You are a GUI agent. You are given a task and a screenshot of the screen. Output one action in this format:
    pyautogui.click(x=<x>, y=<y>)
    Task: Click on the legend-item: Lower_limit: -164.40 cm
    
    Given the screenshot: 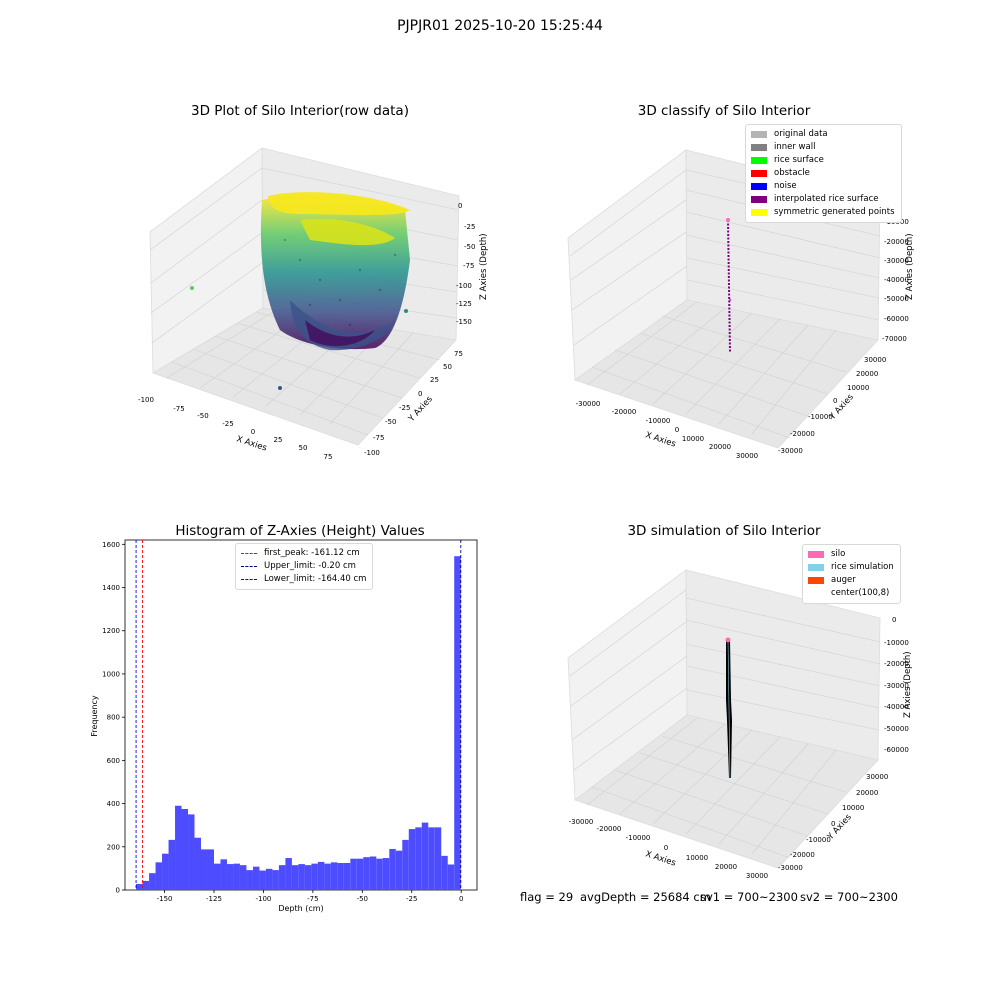 What is the action you would take?
    pyautogui.click(x=303, y=579)
    